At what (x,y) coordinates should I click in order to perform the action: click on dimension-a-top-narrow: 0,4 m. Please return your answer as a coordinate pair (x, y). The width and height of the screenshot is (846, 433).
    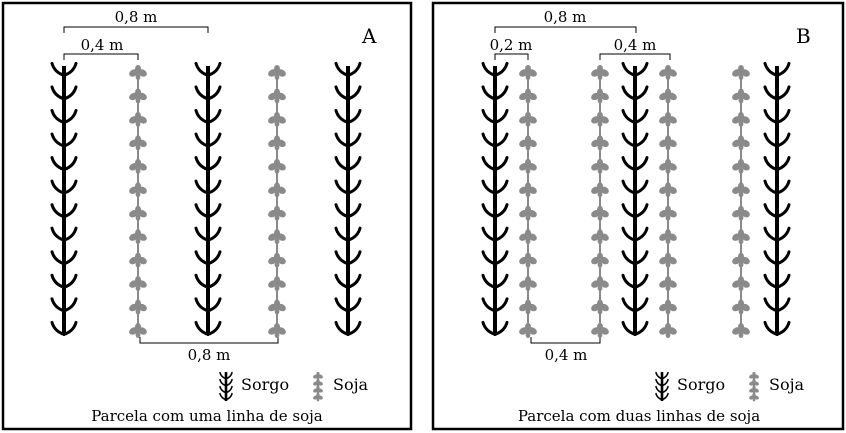
    Looking at the image, I should click on (101, 48).